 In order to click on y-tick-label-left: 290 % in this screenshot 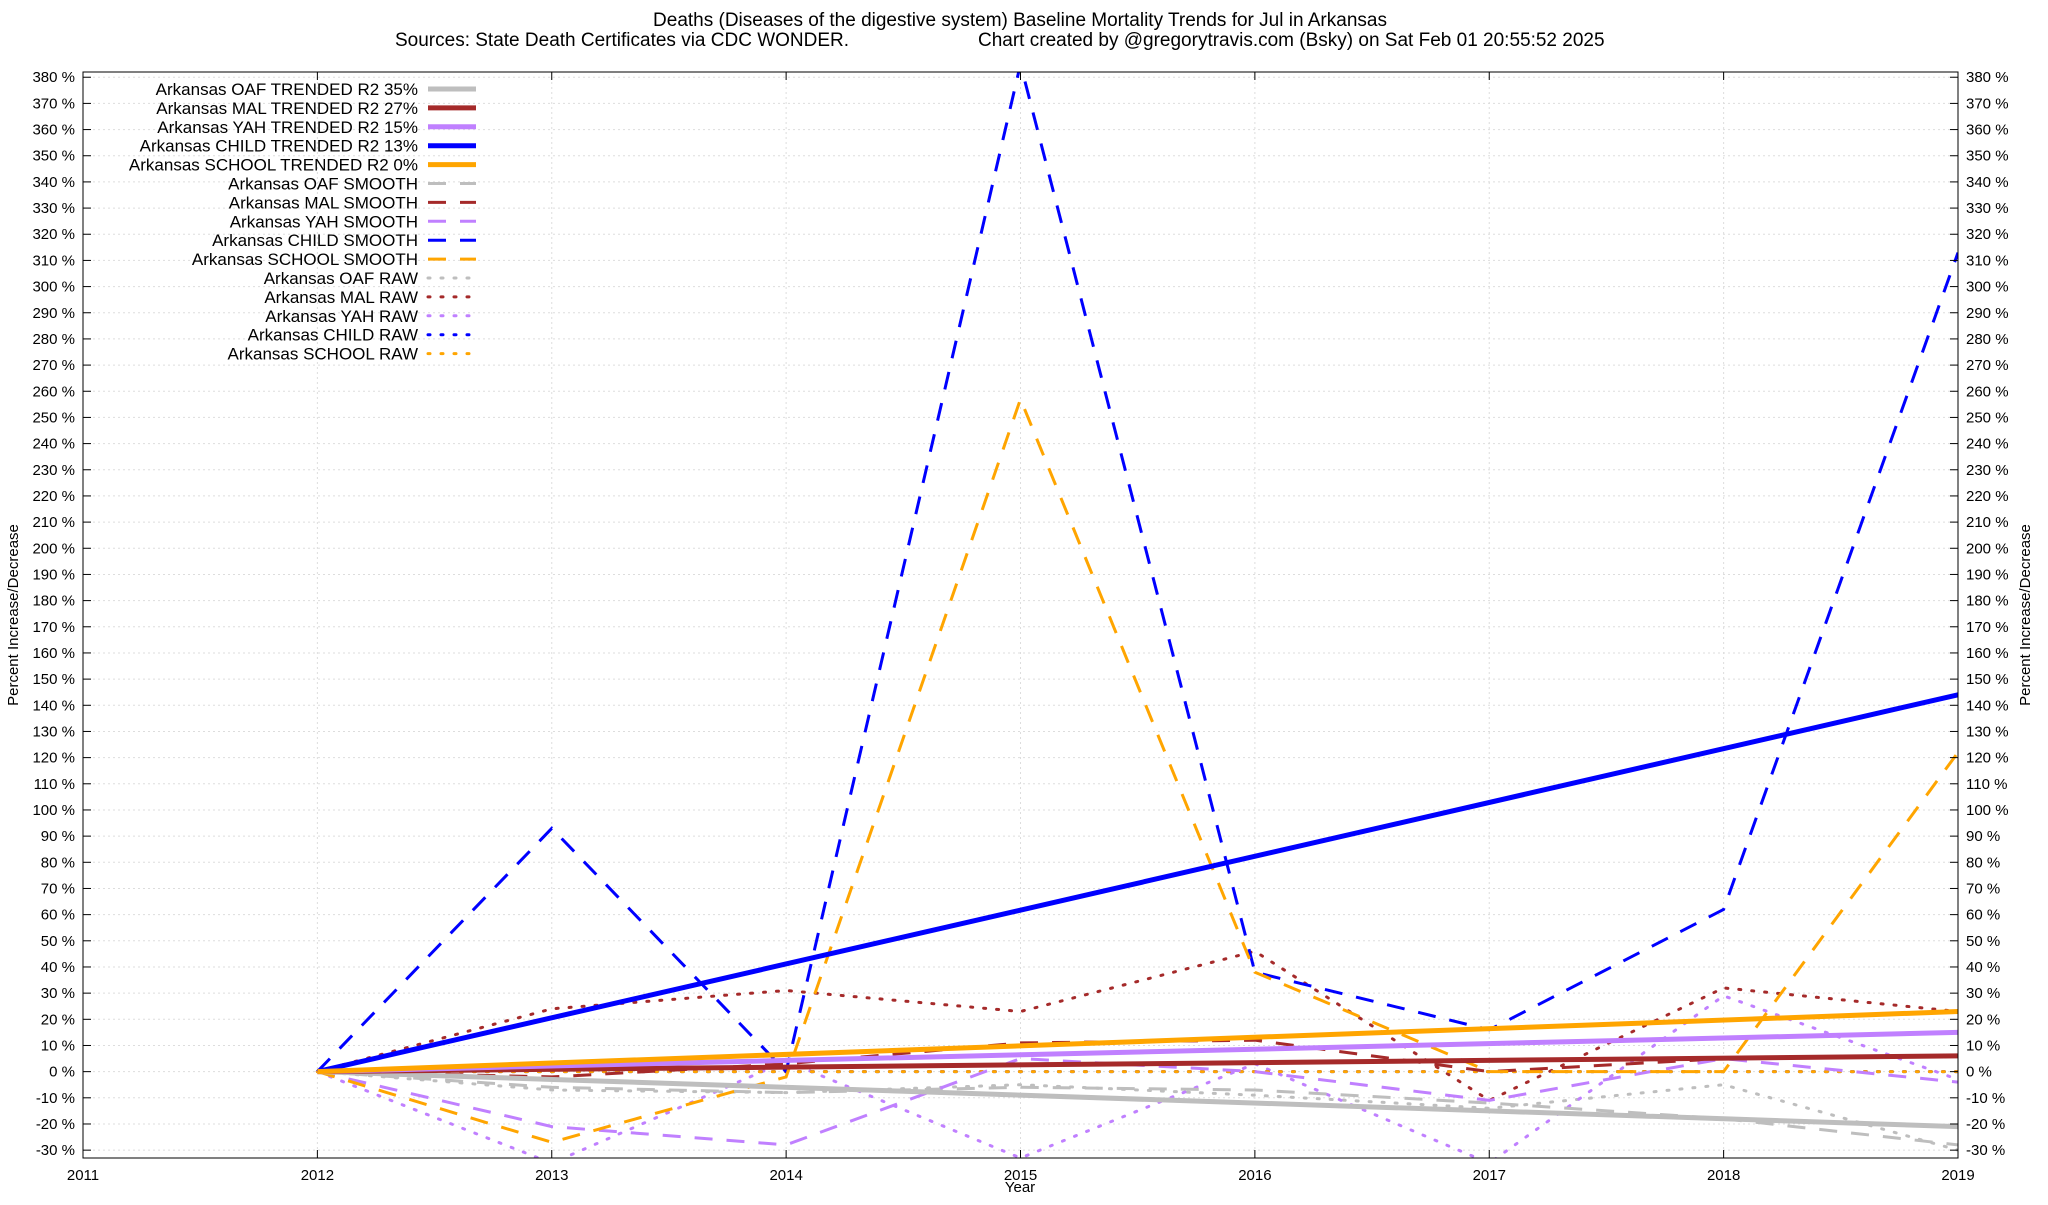, I will do `click(53, 313)`.